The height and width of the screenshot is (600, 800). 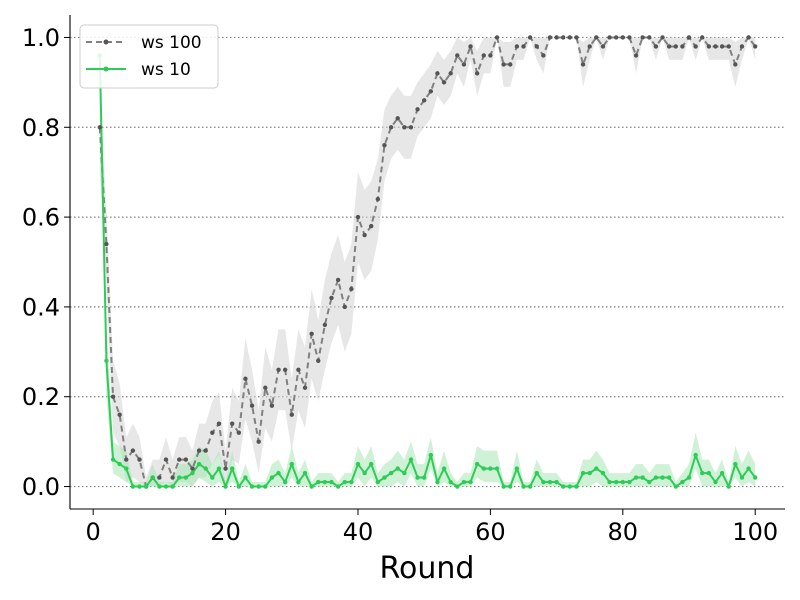 I want to click on x-tick-label: 20, so click(x=225, y=532).